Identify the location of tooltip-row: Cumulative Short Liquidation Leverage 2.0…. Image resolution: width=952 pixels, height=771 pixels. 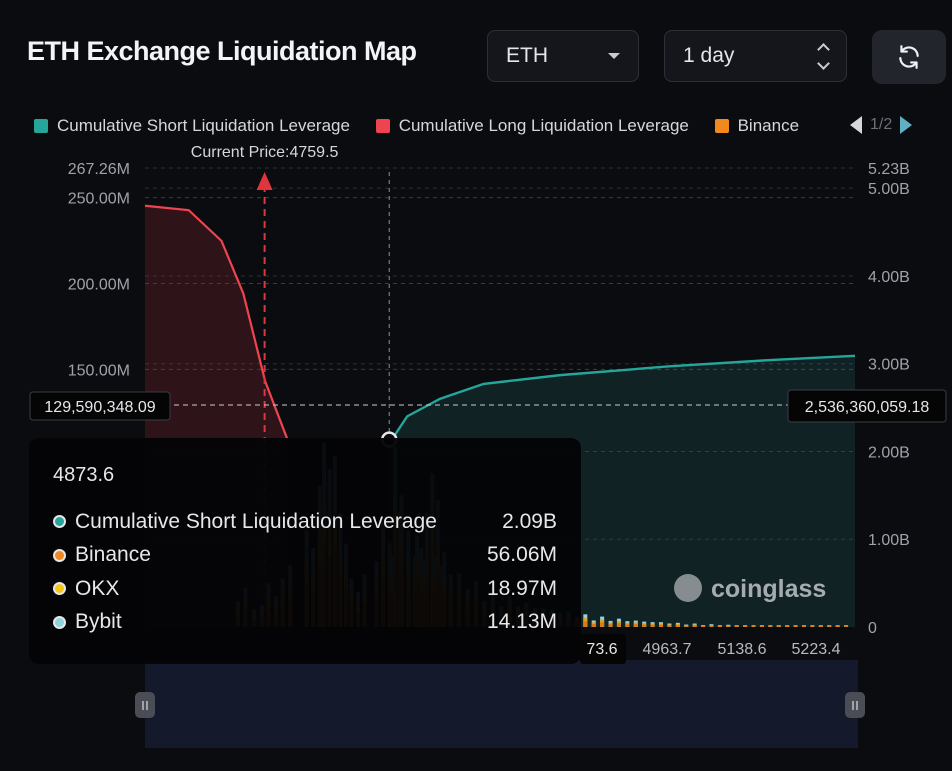
(305, 522).